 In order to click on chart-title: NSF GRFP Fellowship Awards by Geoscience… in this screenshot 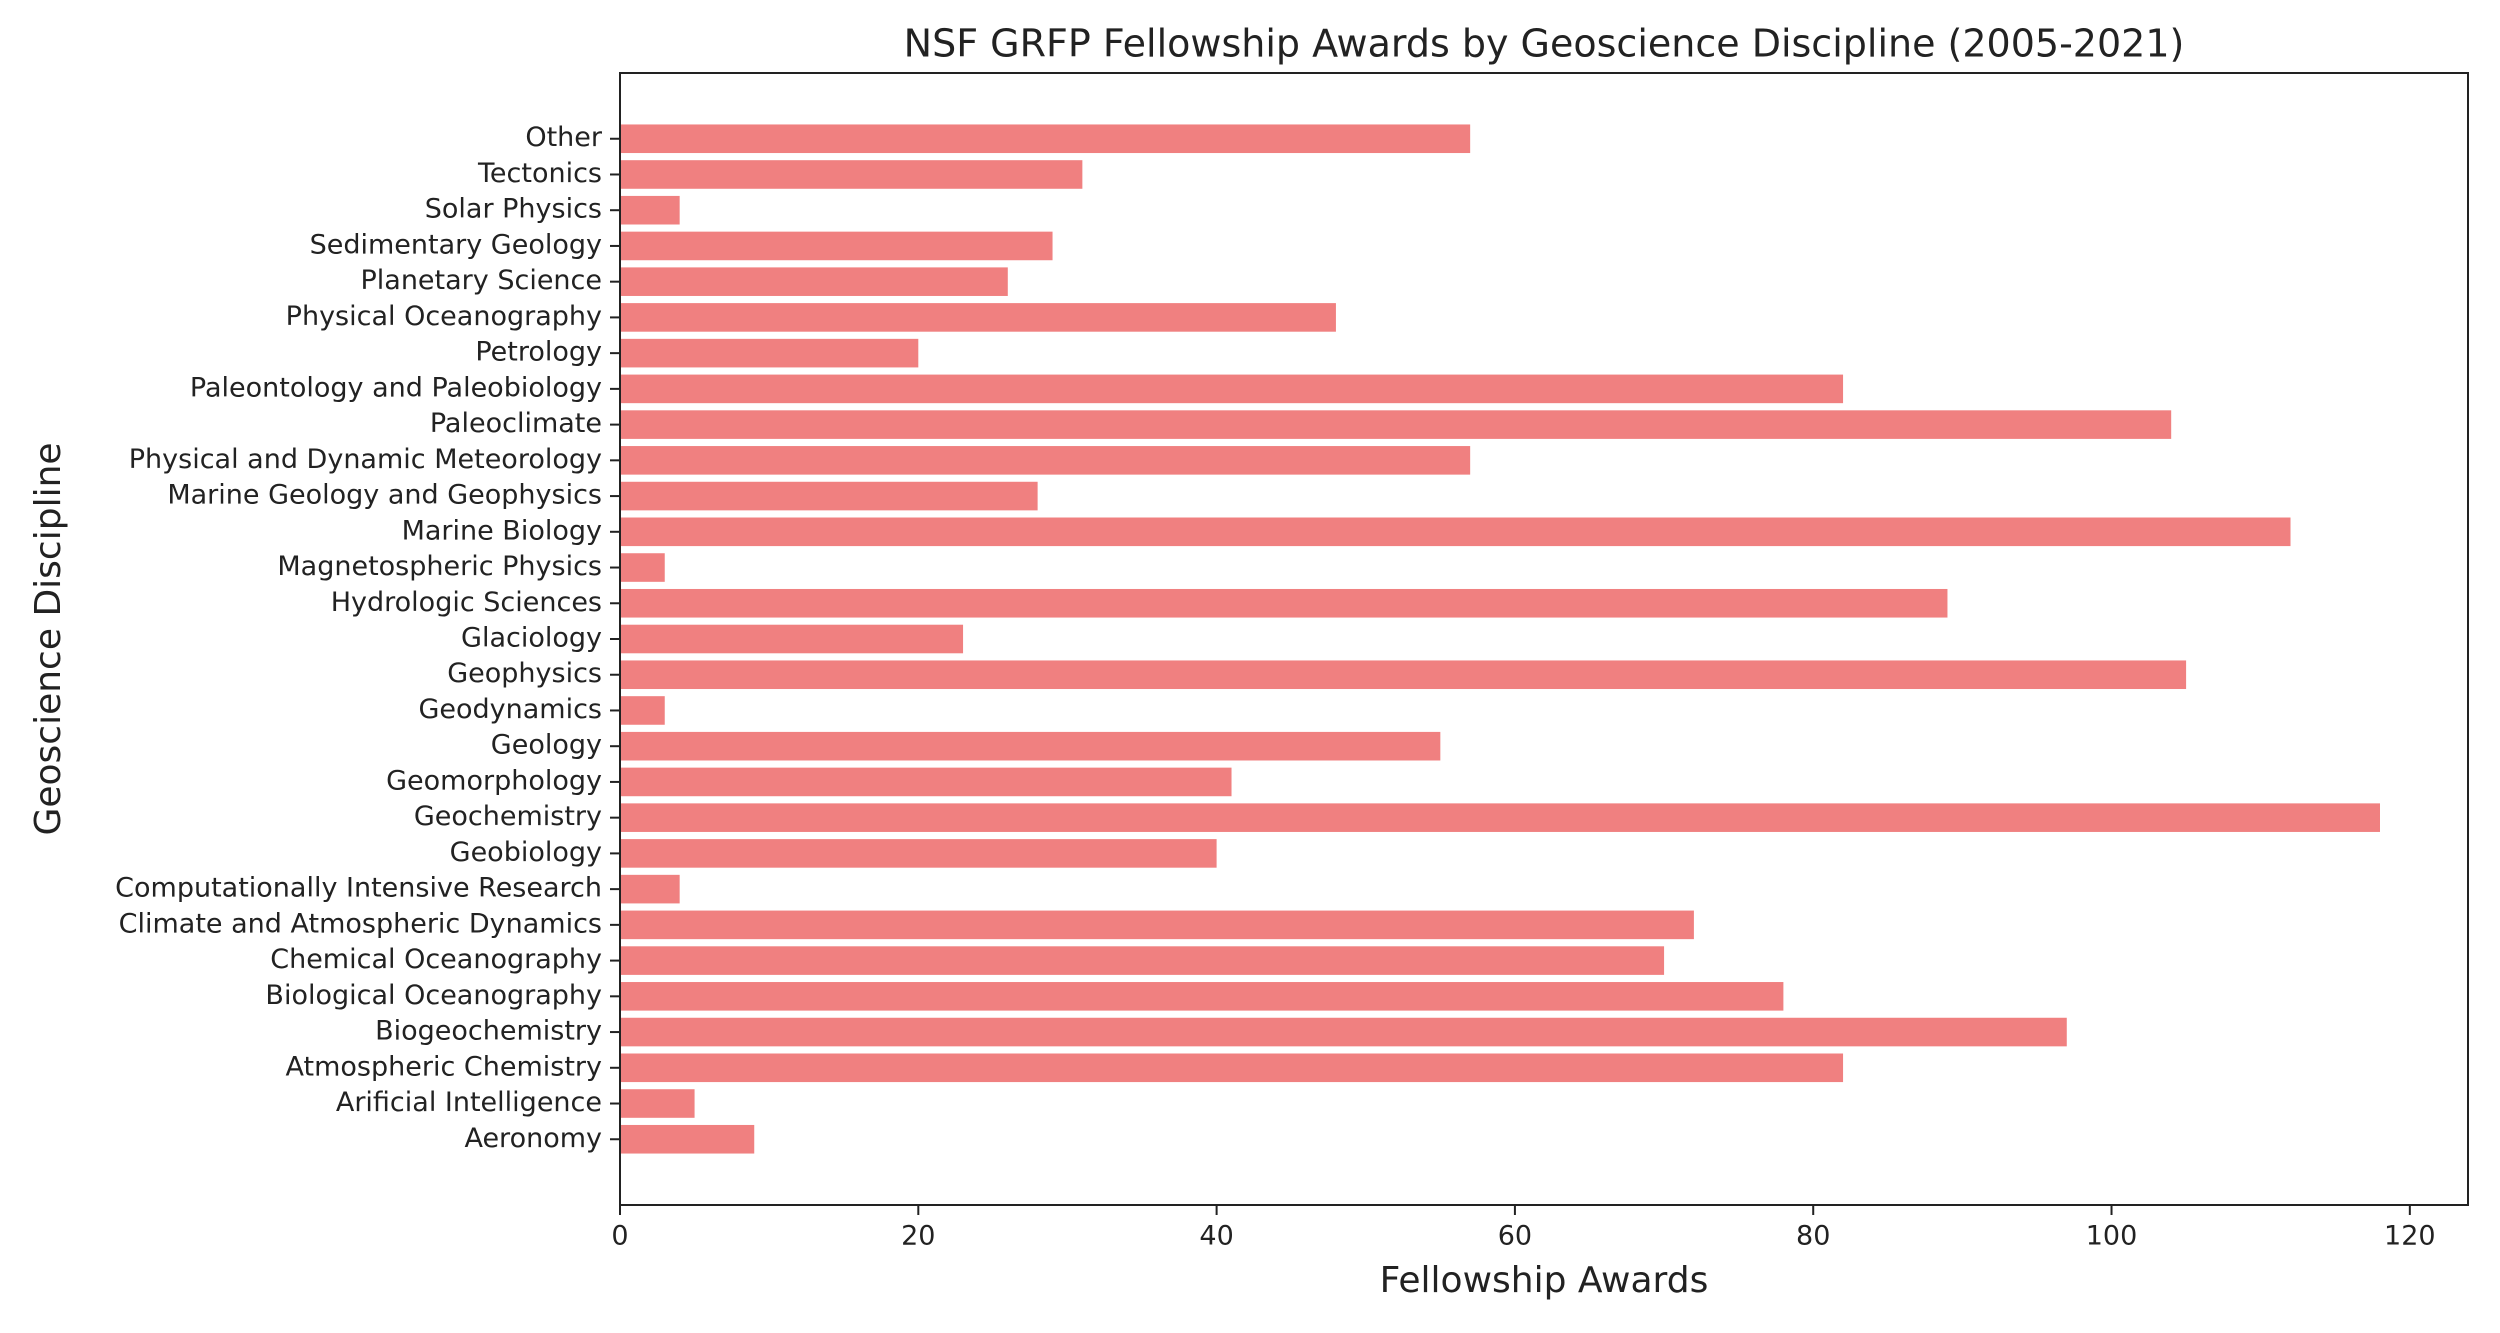, I will do `click(1544, 44)`.